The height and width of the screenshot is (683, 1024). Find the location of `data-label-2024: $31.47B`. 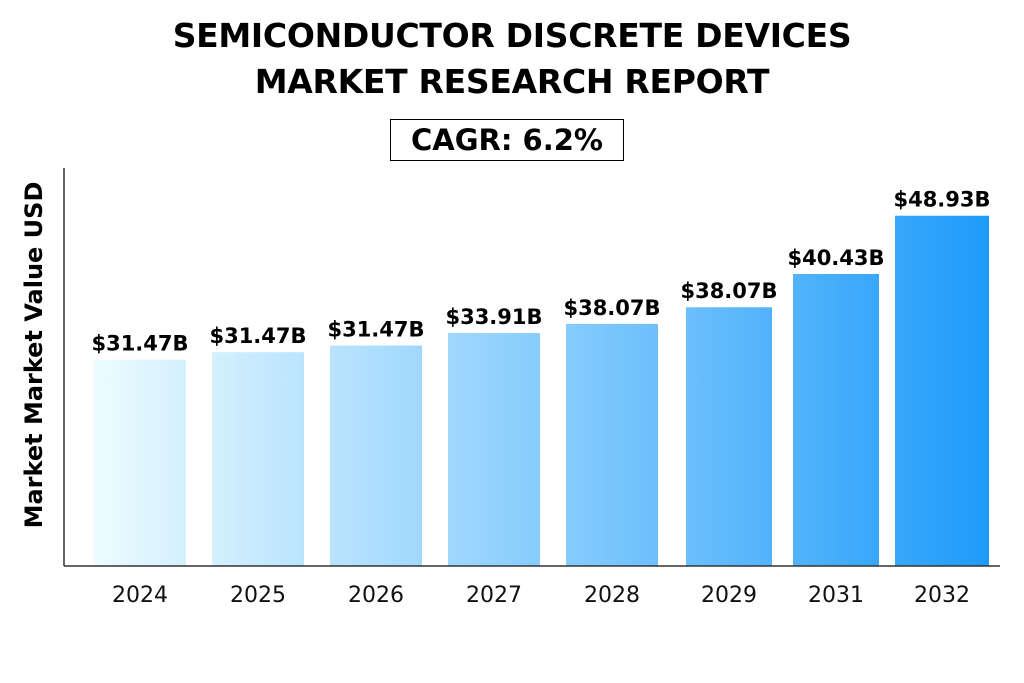

data-label-2024: $31.47B is located at coordinates (139, 344).